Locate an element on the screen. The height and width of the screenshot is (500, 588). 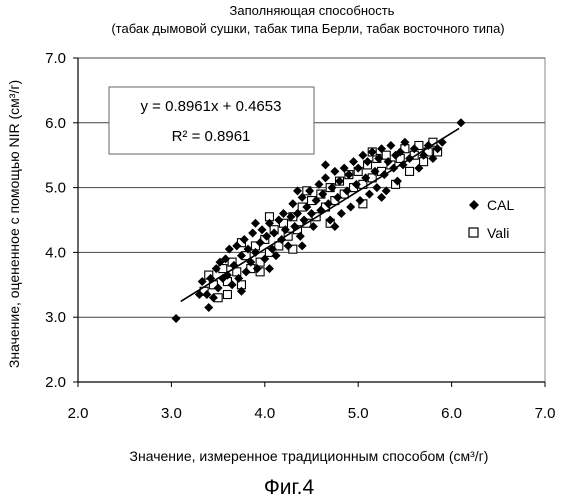
y-tick-label: 3.0 is located at coordinates (55, 317).